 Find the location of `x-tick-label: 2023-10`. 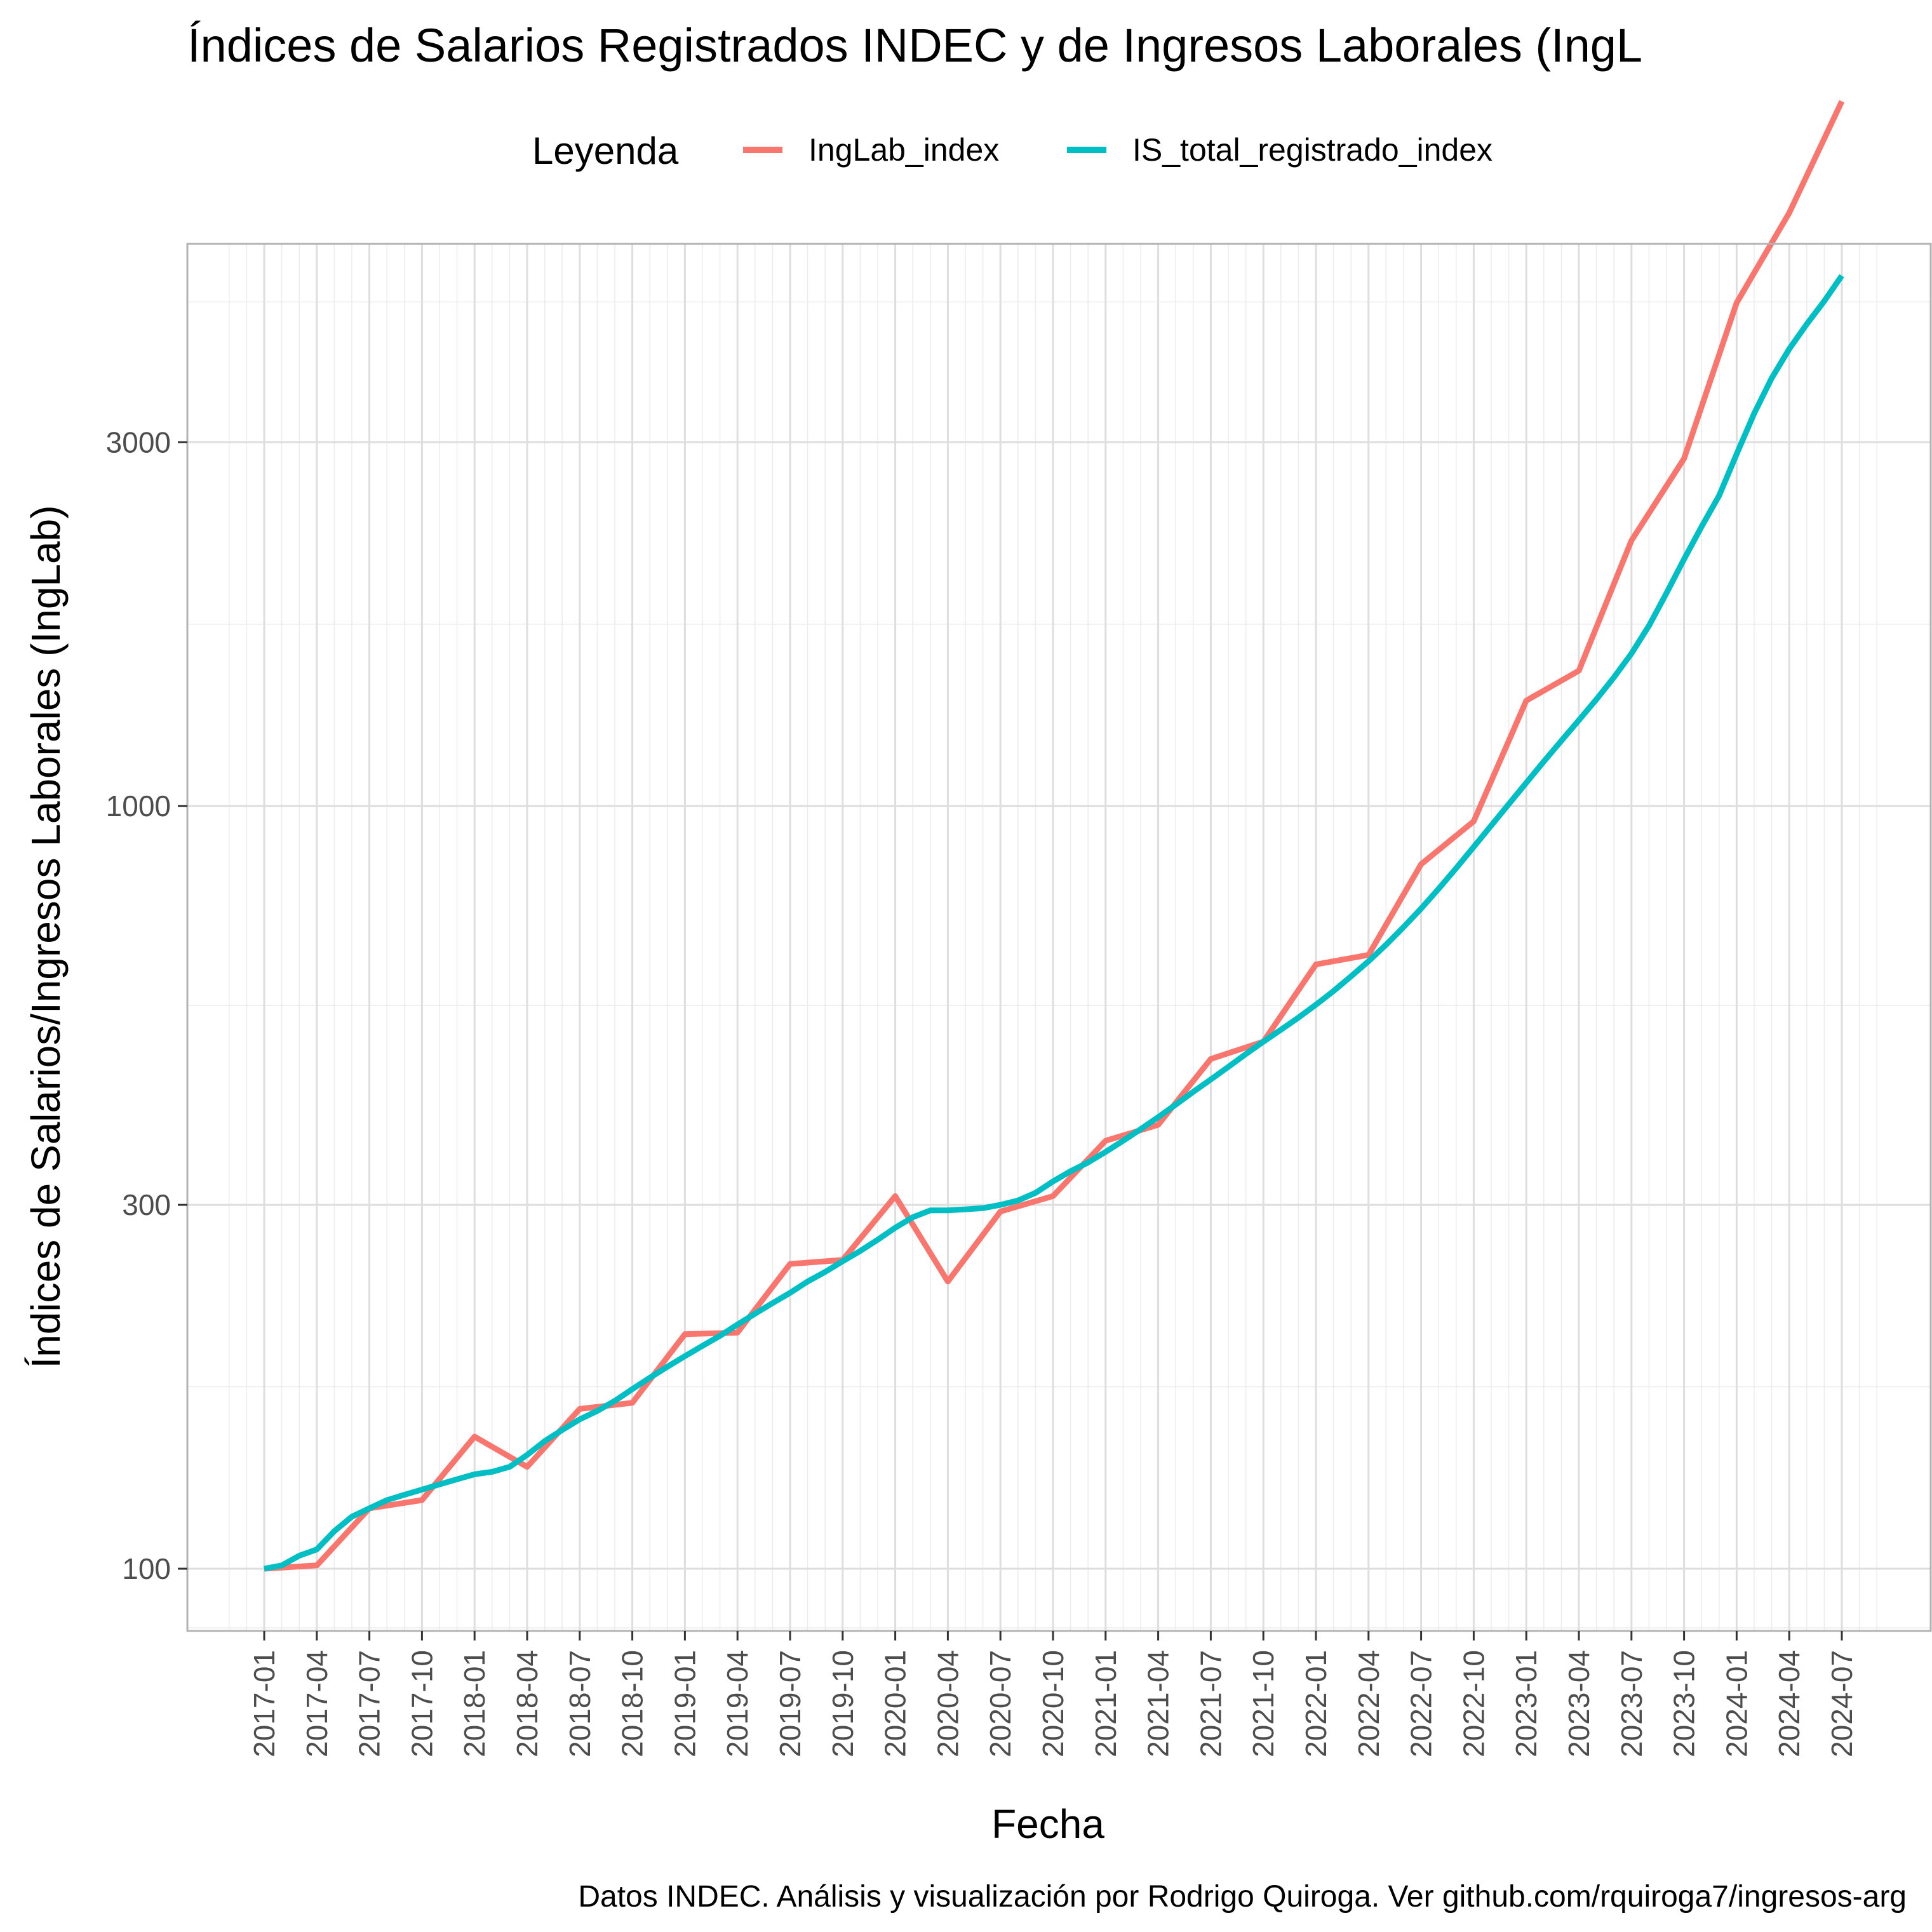

x-tick-label: 2023-10 is located at coordinates (1684, 1703).